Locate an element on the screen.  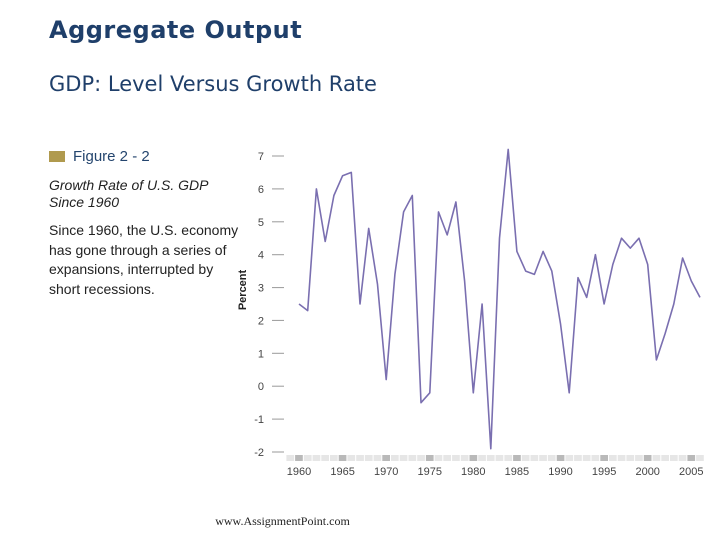
y-tick-label: 5 is located at coordinates (261, 223).